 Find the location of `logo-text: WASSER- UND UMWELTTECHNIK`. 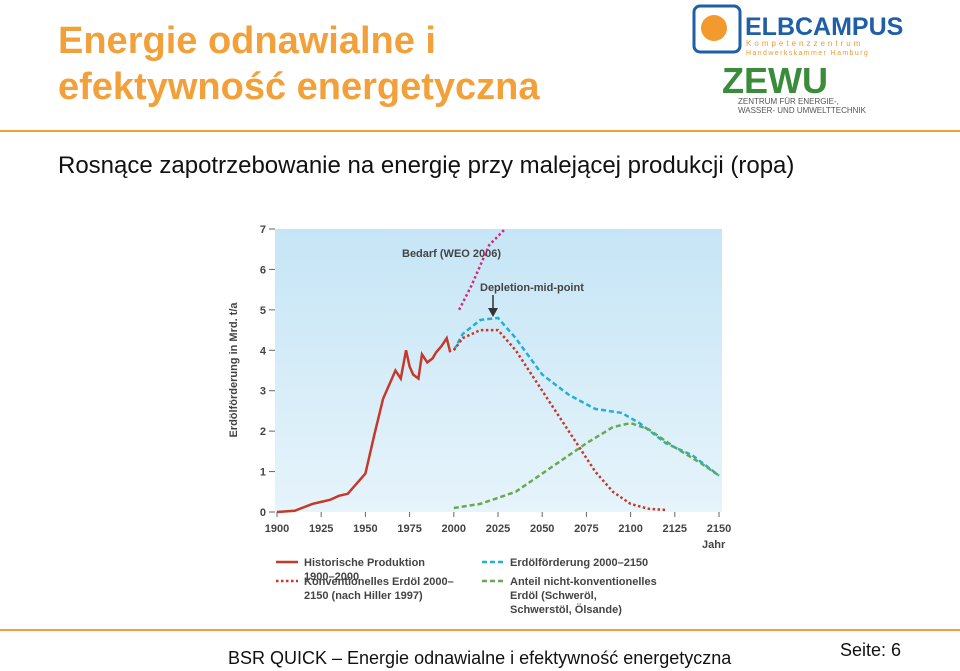

logo-text: WASSER- UND UMWELTTECHNIK is located at coordinates (802, 110).